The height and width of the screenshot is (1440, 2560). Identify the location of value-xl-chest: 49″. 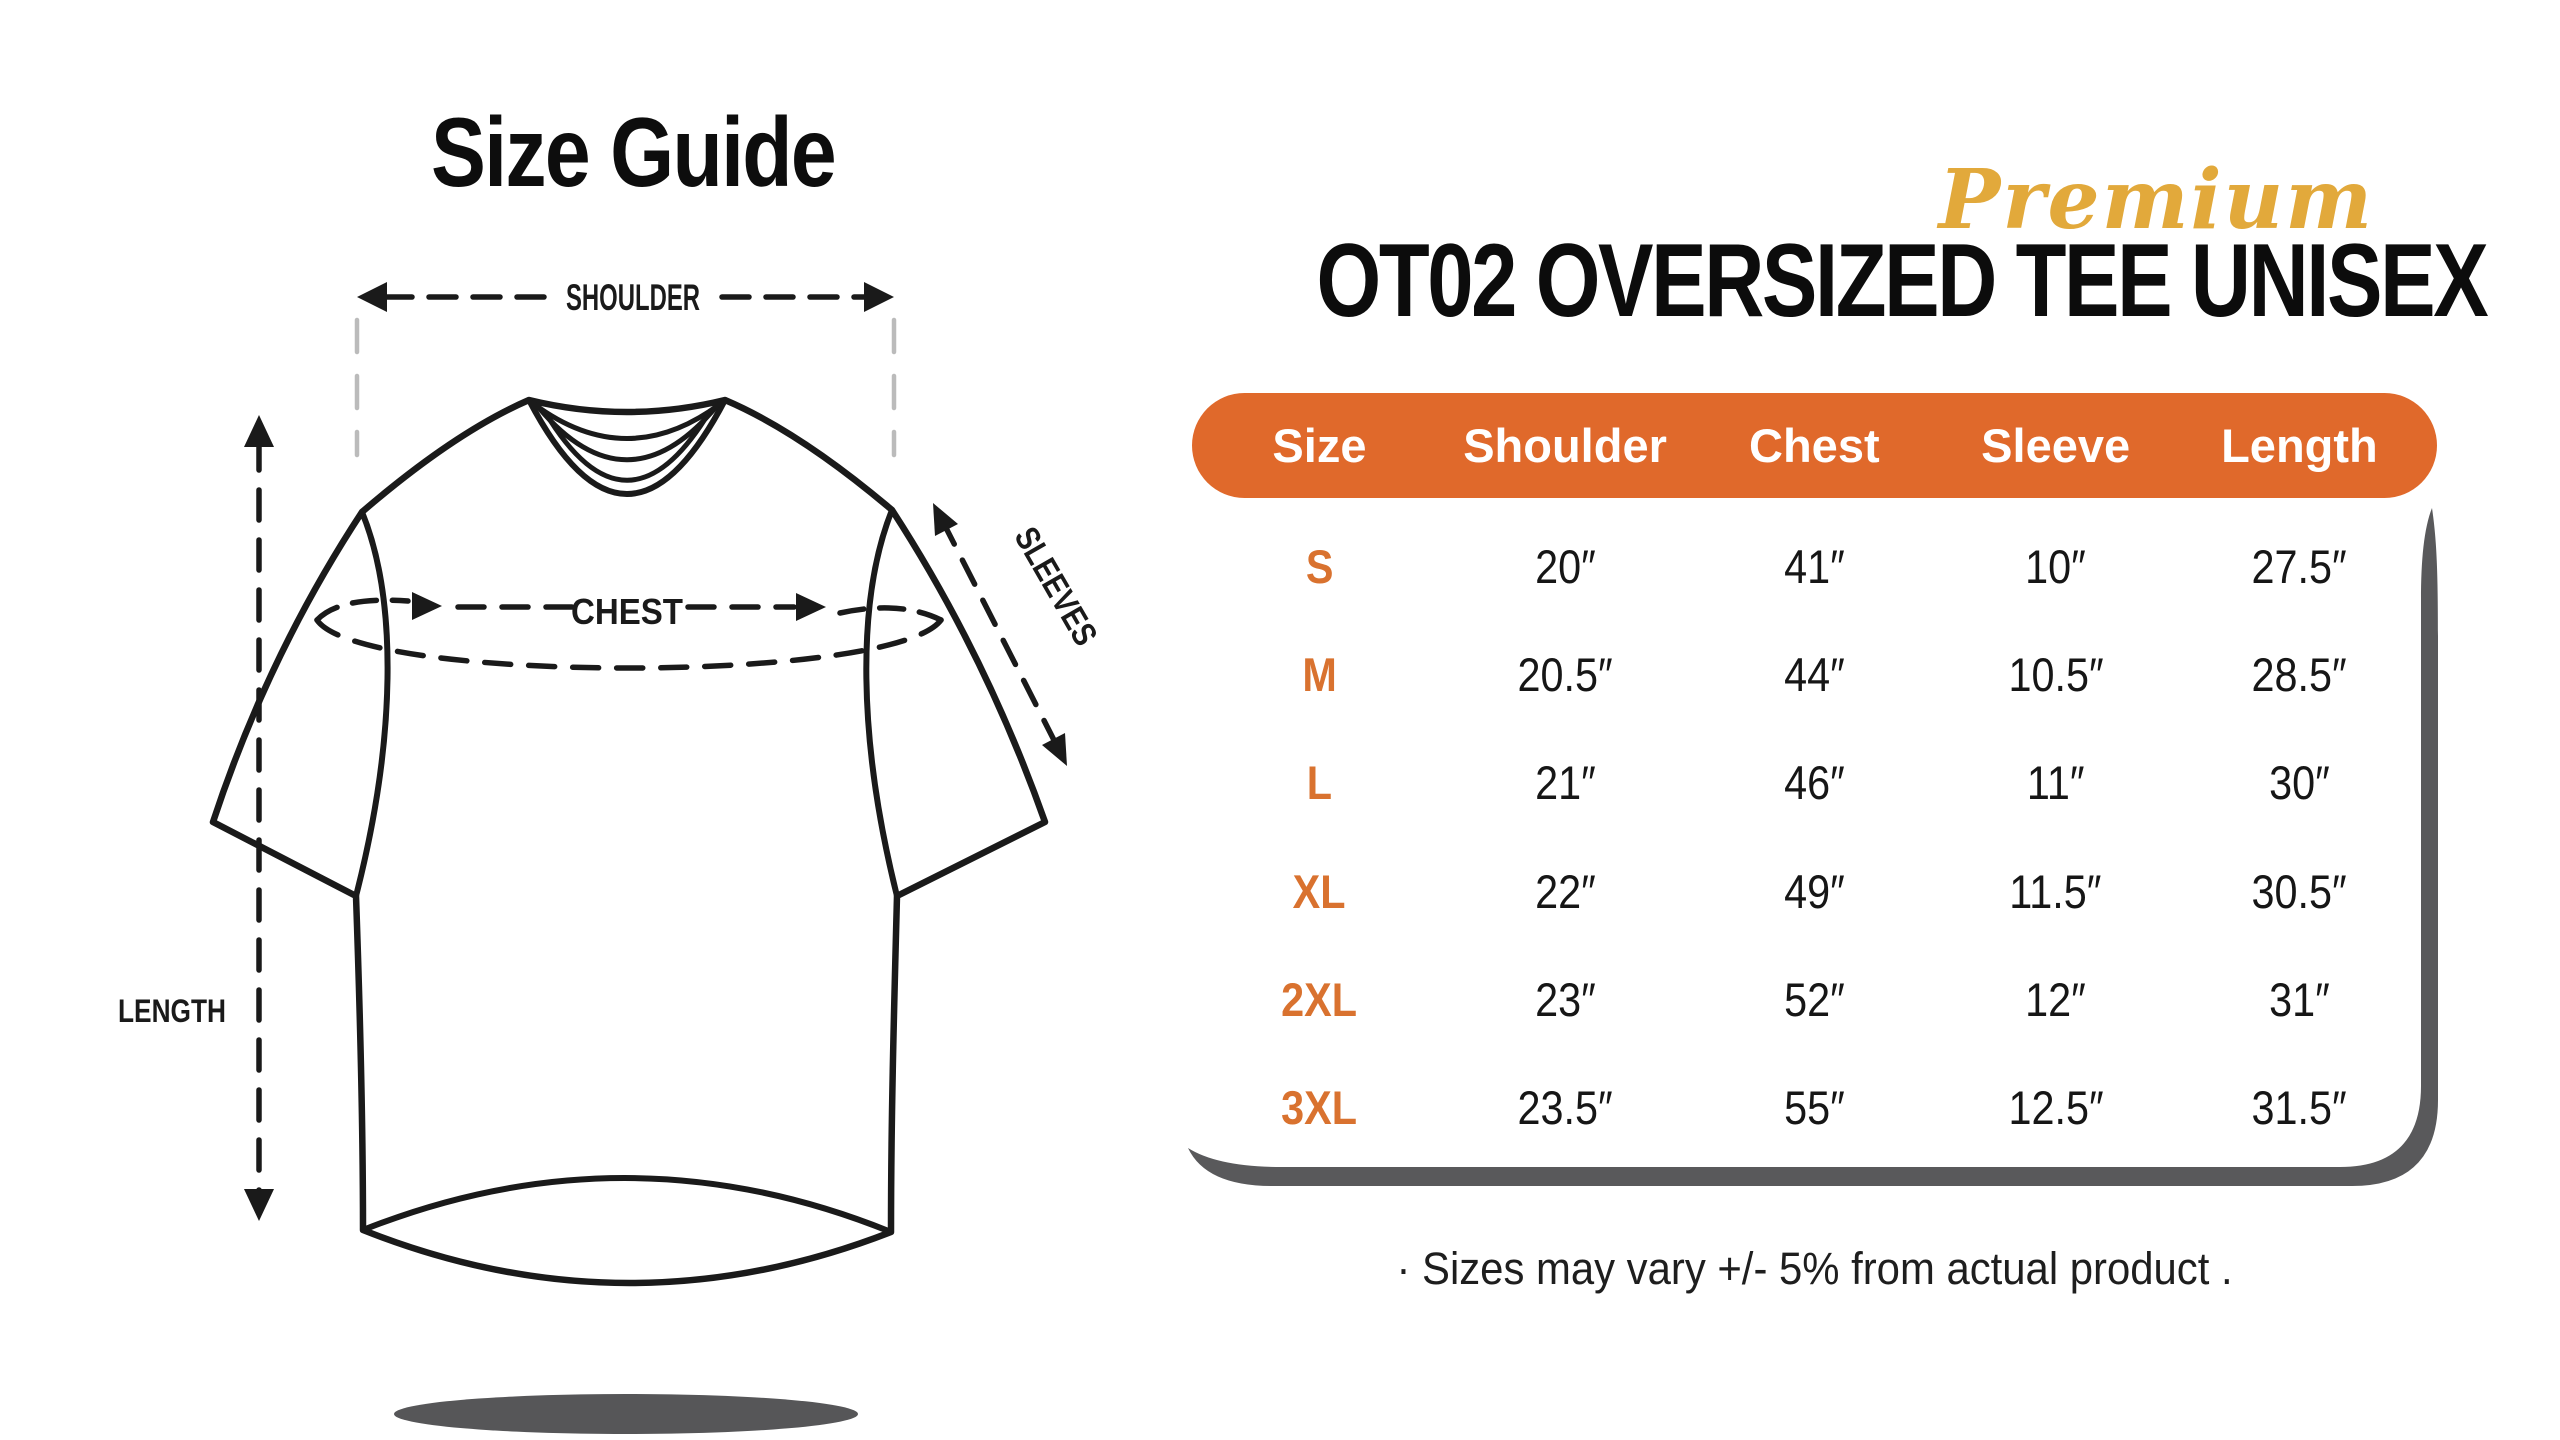
(1814, 891).